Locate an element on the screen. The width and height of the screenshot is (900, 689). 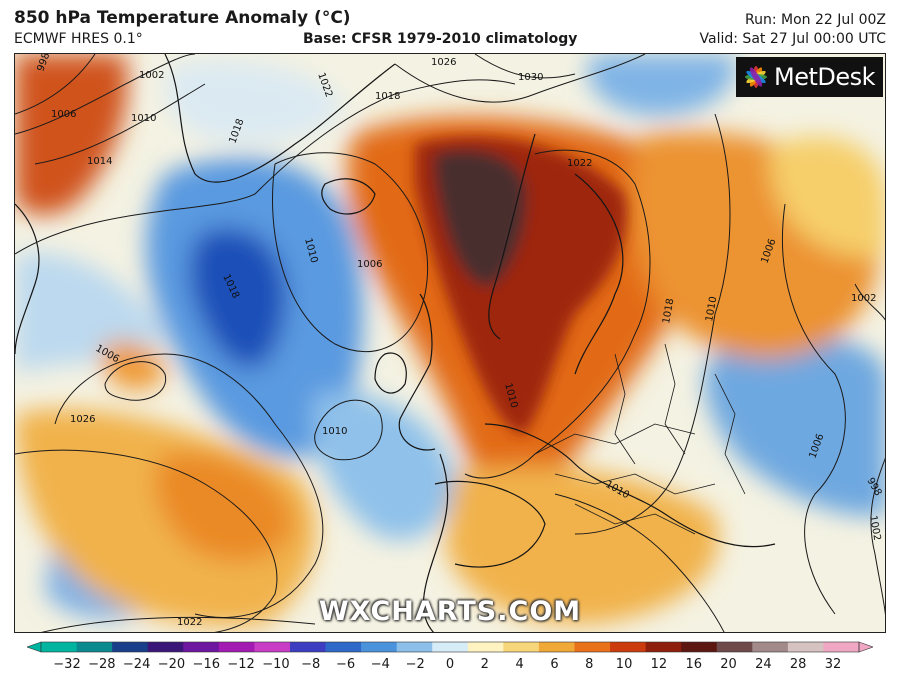
warm-anomaly-northwest is located at coordinates (71, 134).